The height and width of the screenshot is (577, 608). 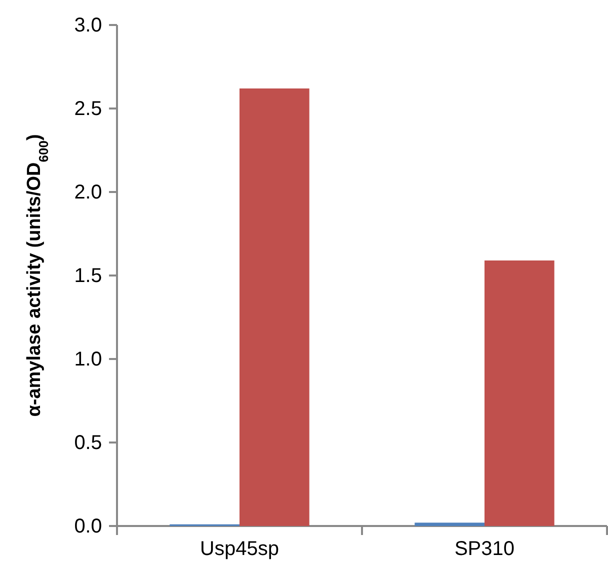 What do you see at coordinates (88, 359) in the screenshot?
I see `y-tick-label: 1.0` at bounding box center [88, 359].